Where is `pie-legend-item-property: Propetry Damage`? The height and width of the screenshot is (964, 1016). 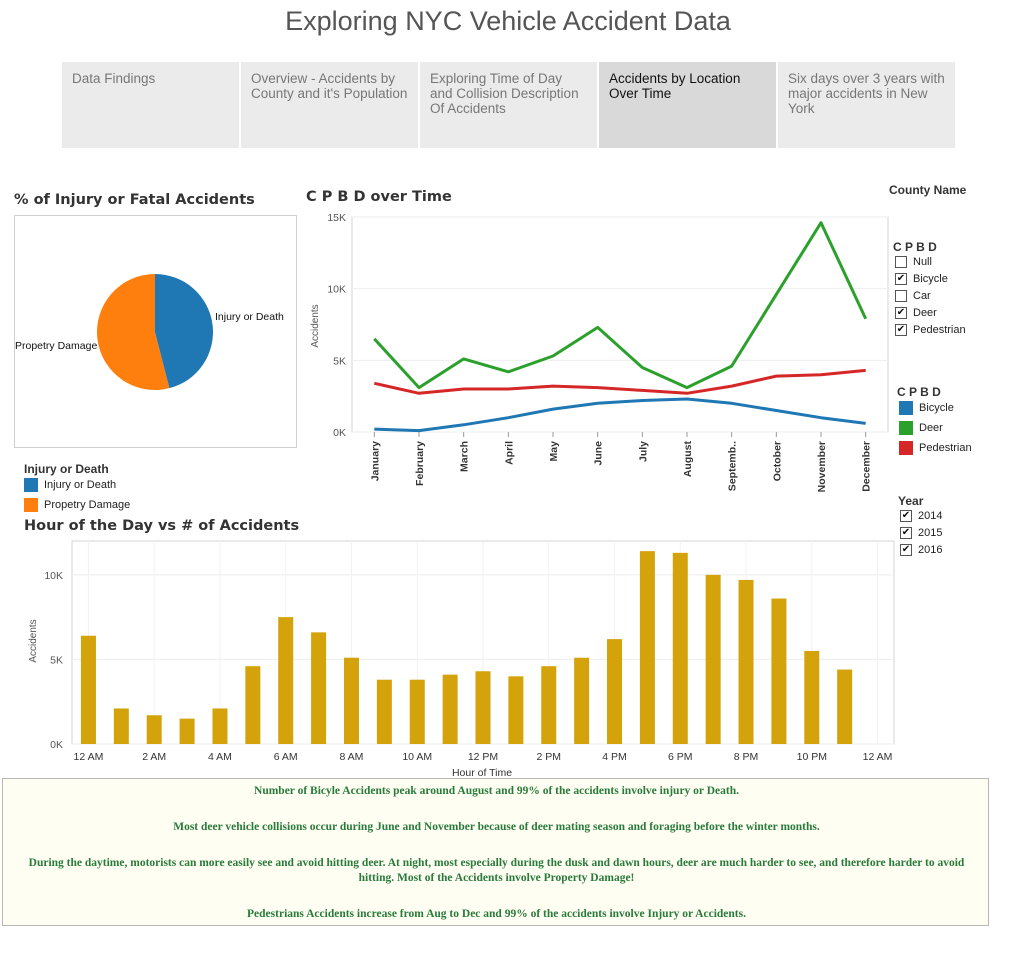
pie-legend-item-property: Propetry Damage is located at coordinates (77, 505).